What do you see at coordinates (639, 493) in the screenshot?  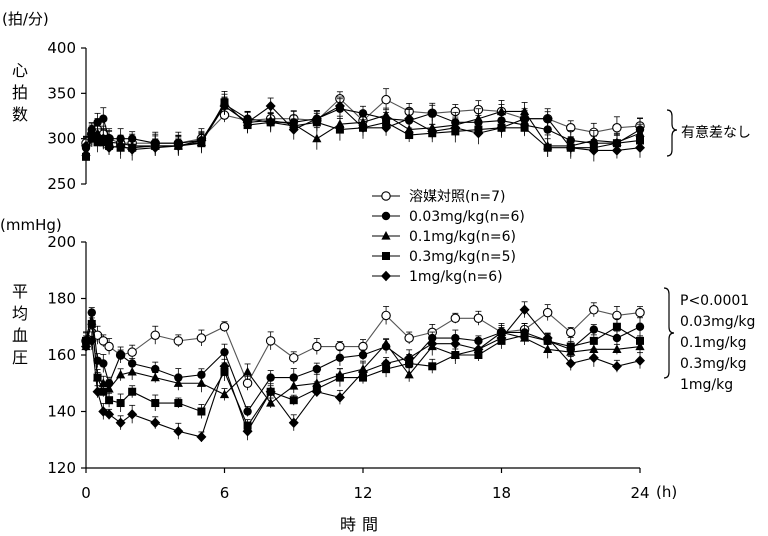 I see `x-tick-label: 24` at bounding box center [639, 493].